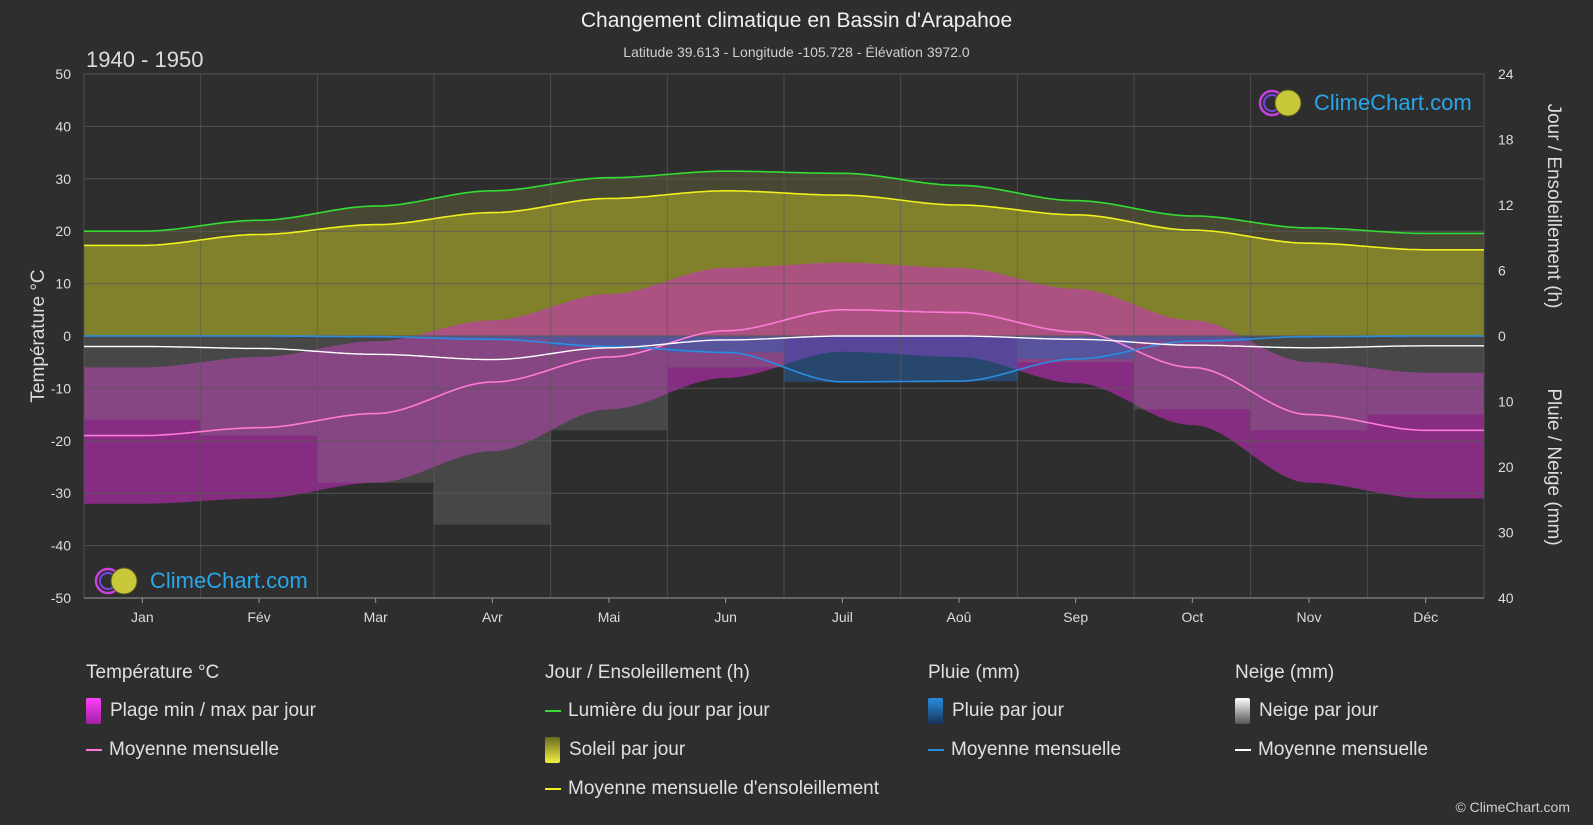 This screenshot has width=1593, height=825. I want to click on y-left-tick-label: 0, so click(67, 336).